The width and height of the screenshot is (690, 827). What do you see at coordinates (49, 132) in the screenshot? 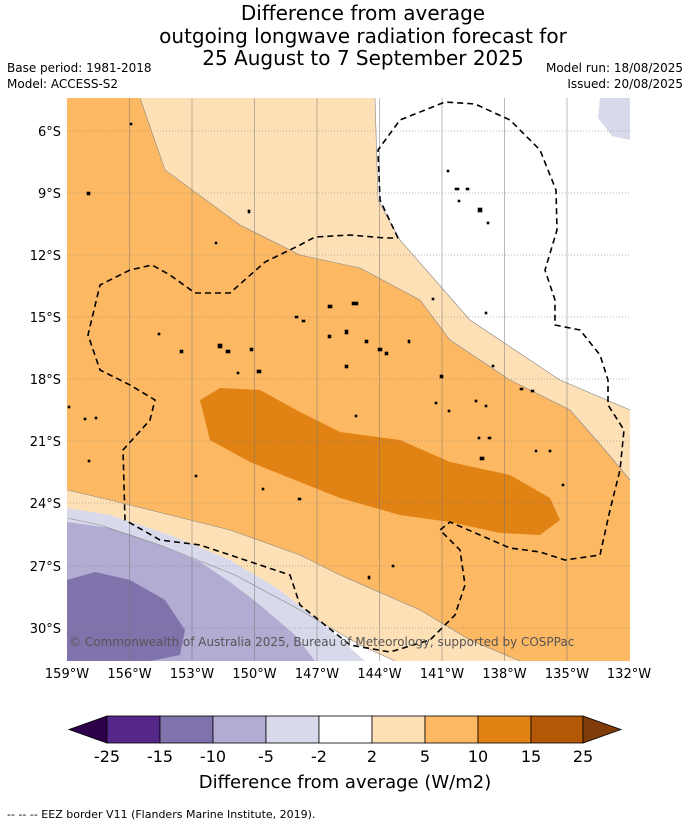
I see `lat-label: 6°S` at bounding box center [49, 132].